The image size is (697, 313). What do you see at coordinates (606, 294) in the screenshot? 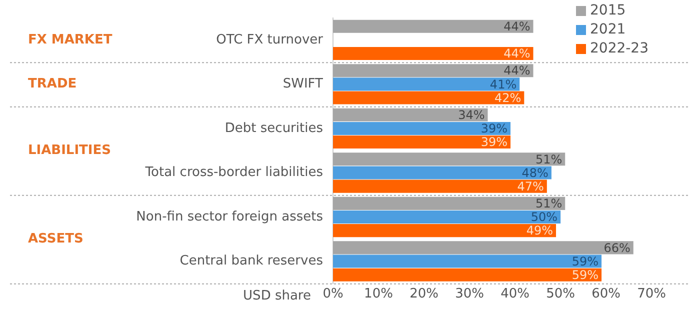
I see `x-tick-label: 60%` at bounding box center [606, 294].